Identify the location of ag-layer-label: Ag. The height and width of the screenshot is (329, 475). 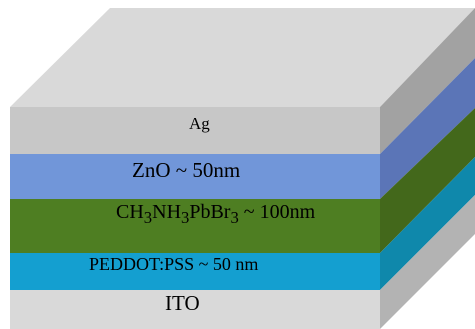
(199, 123).